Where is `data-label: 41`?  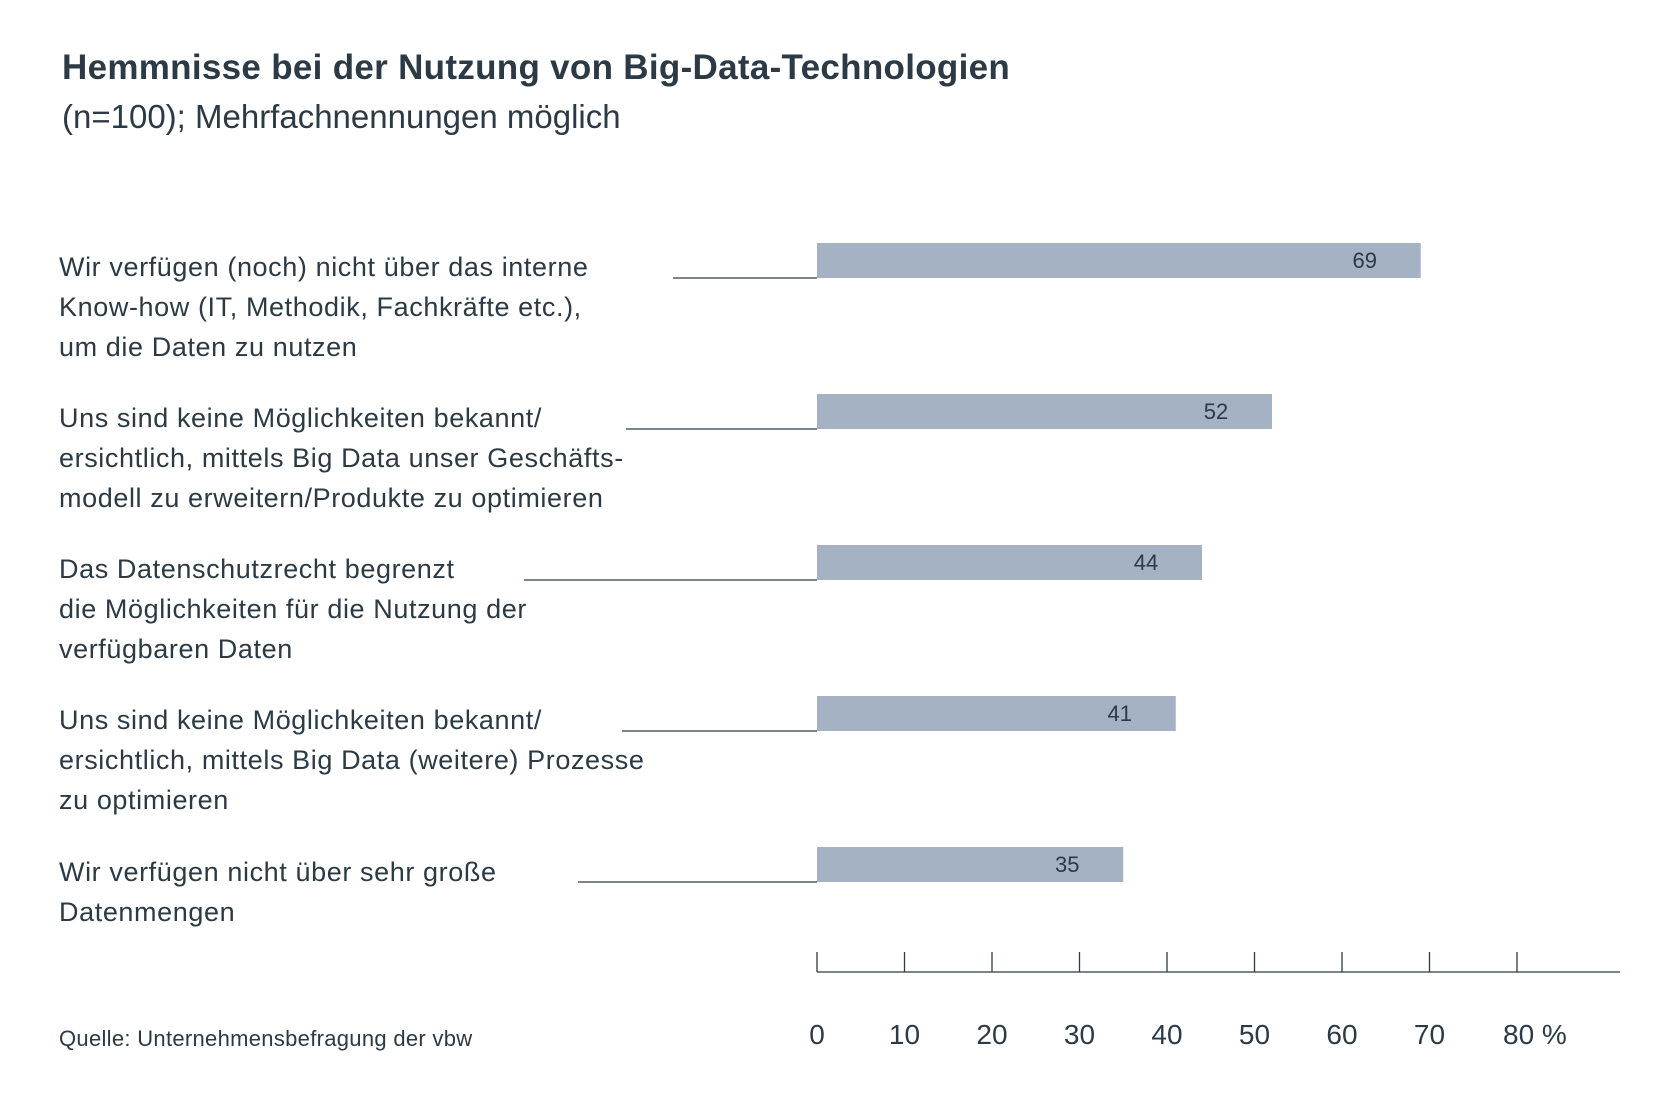 data-label: 41 is located at coordinates (1120, 713).